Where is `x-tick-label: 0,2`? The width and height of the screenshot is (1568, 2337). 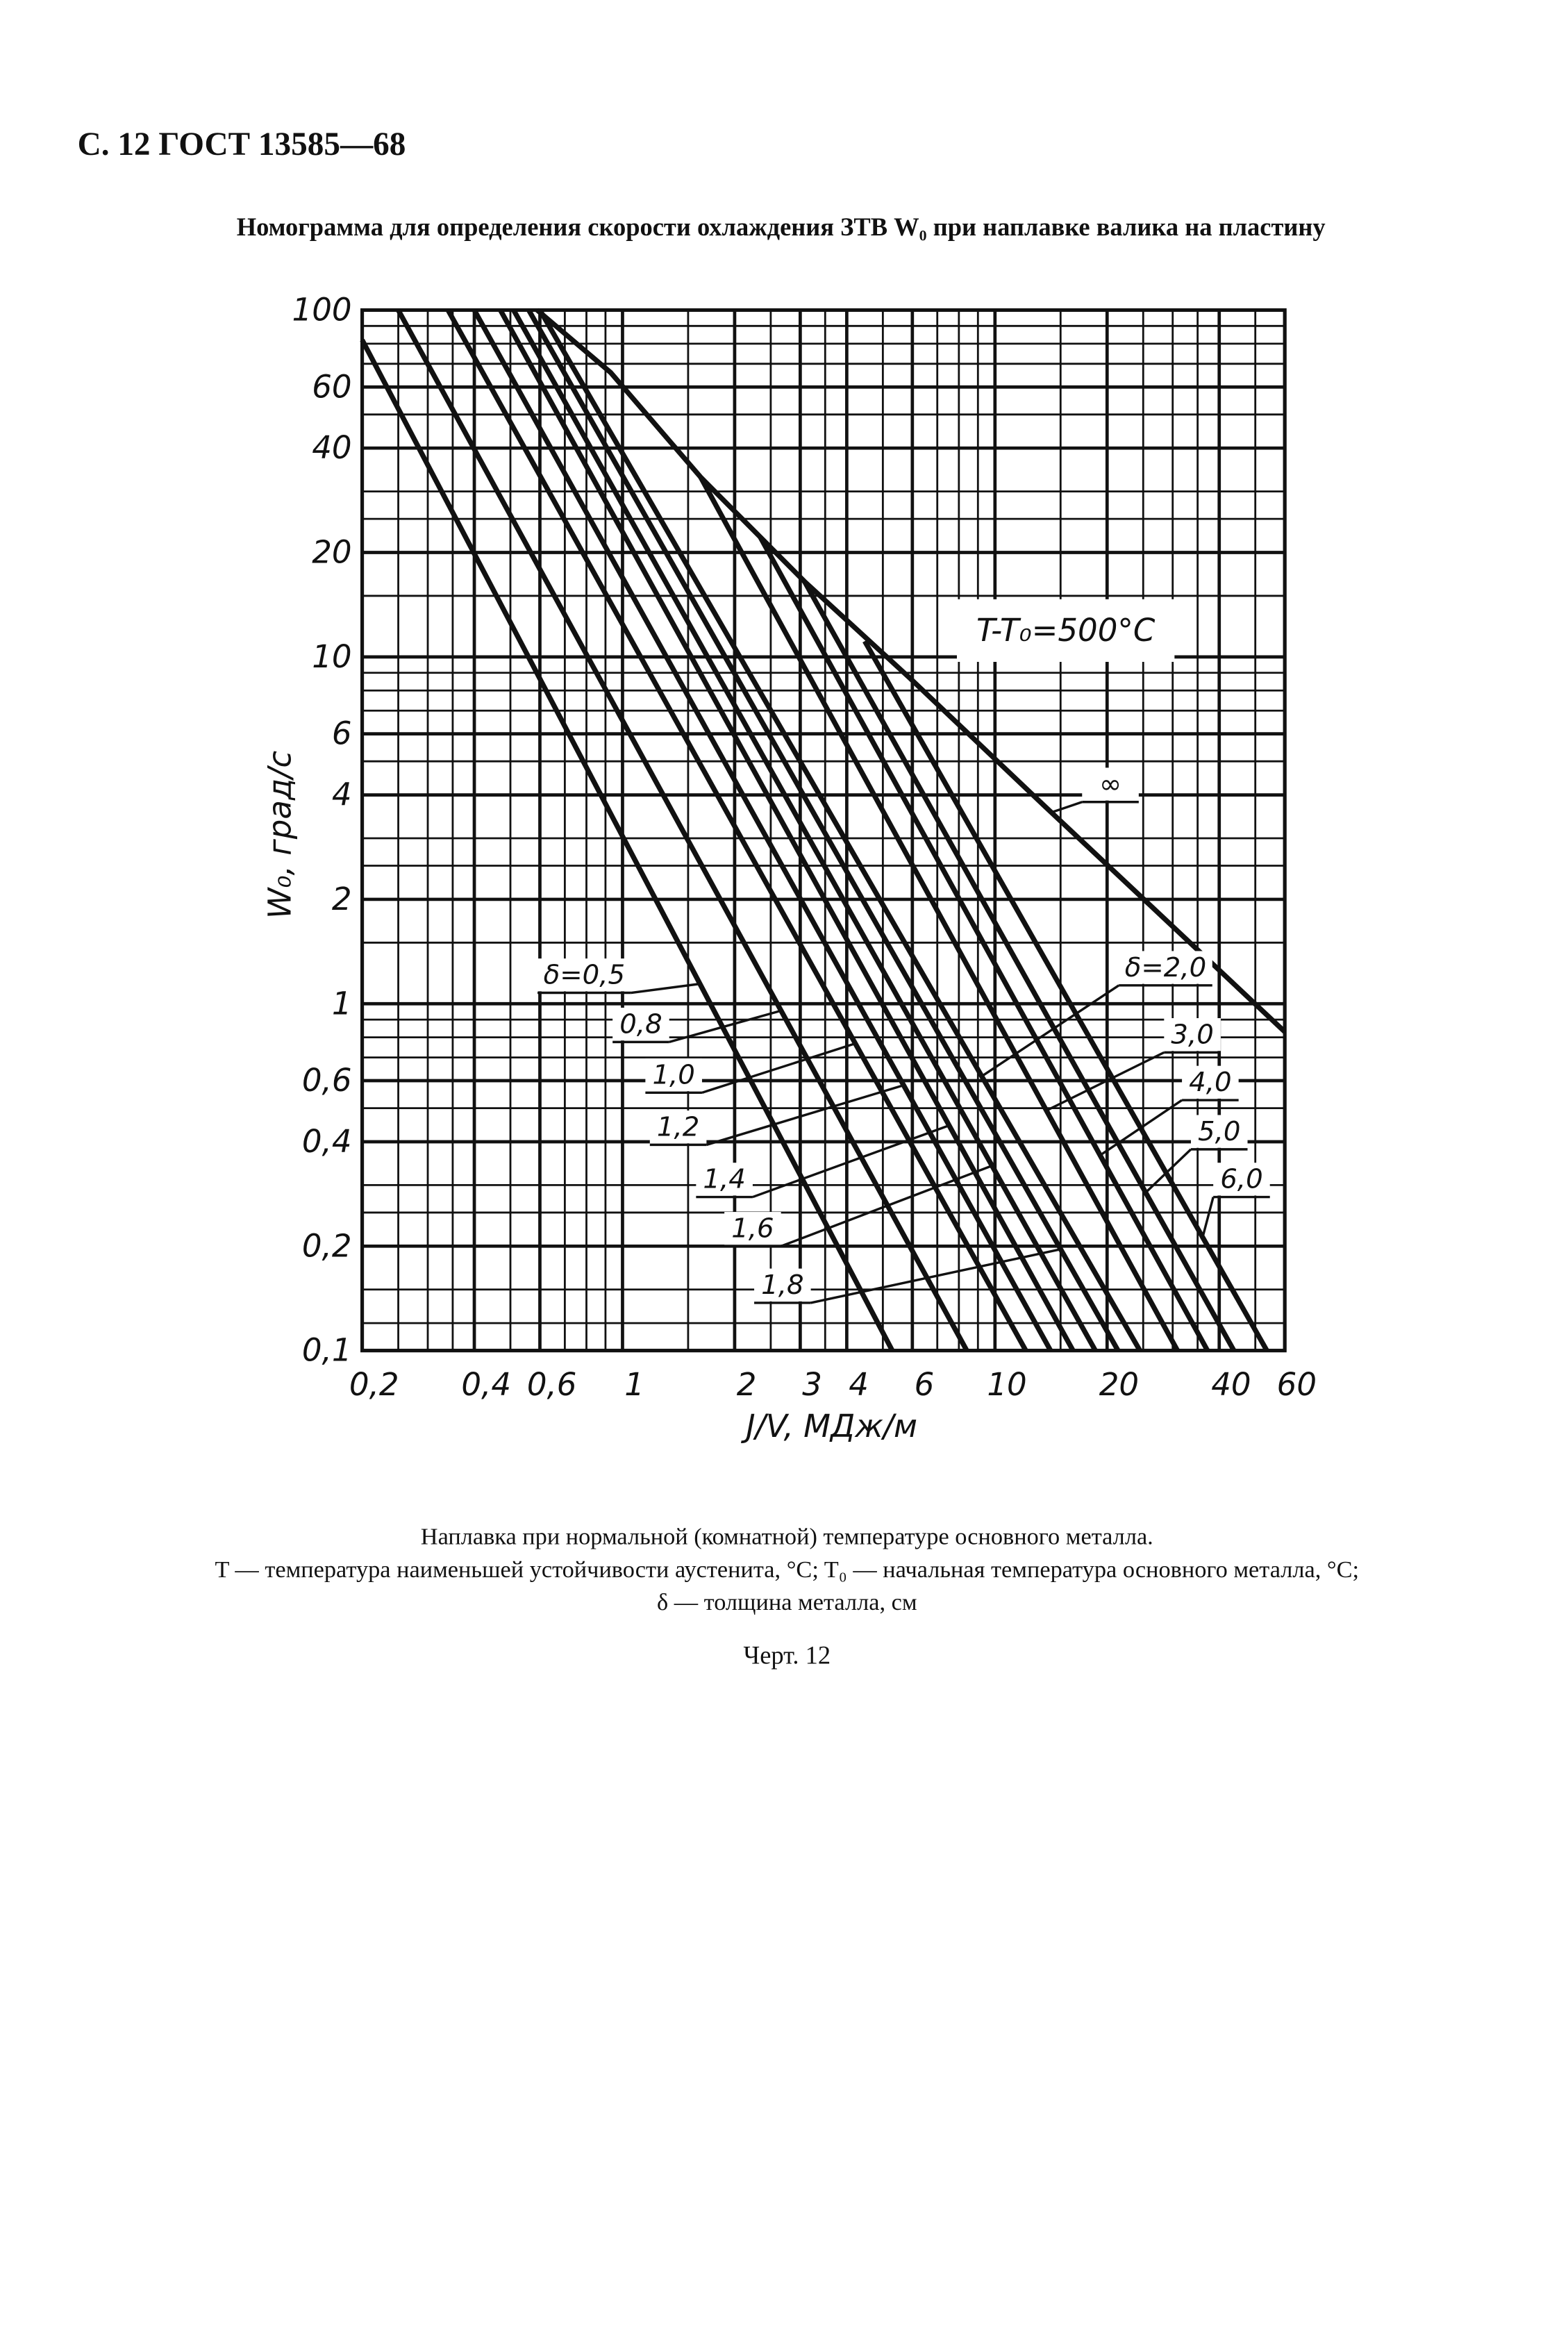 x-tick-label: 0,2 is located at coordinates (374, 1384).